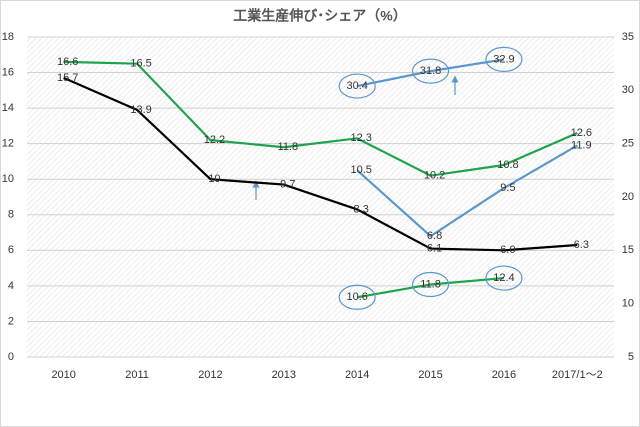 The image size is (640, 427). I want to click on y2-tick-label: 30, so click(628, 90).